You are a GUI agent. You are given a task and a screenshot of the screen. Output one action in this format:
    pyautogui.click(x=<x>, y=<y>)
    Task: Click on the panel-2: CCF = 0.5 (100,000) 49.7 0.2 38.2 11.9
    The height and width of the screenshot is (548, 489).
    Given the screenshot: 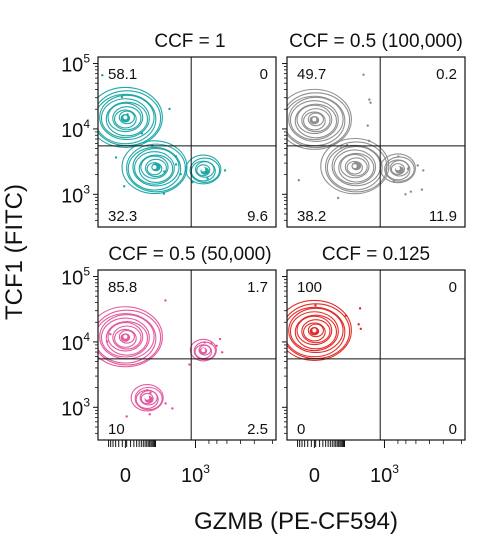 What is the action you would take?
    pyautogui.click(x=374, y=129)
    